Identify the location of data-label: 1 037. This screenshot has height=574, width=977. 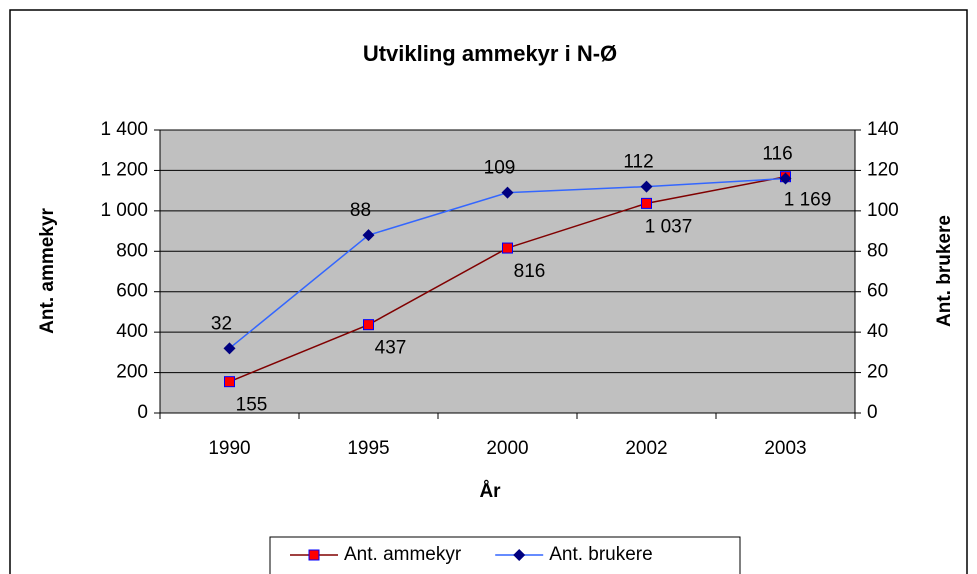
(669, 226).